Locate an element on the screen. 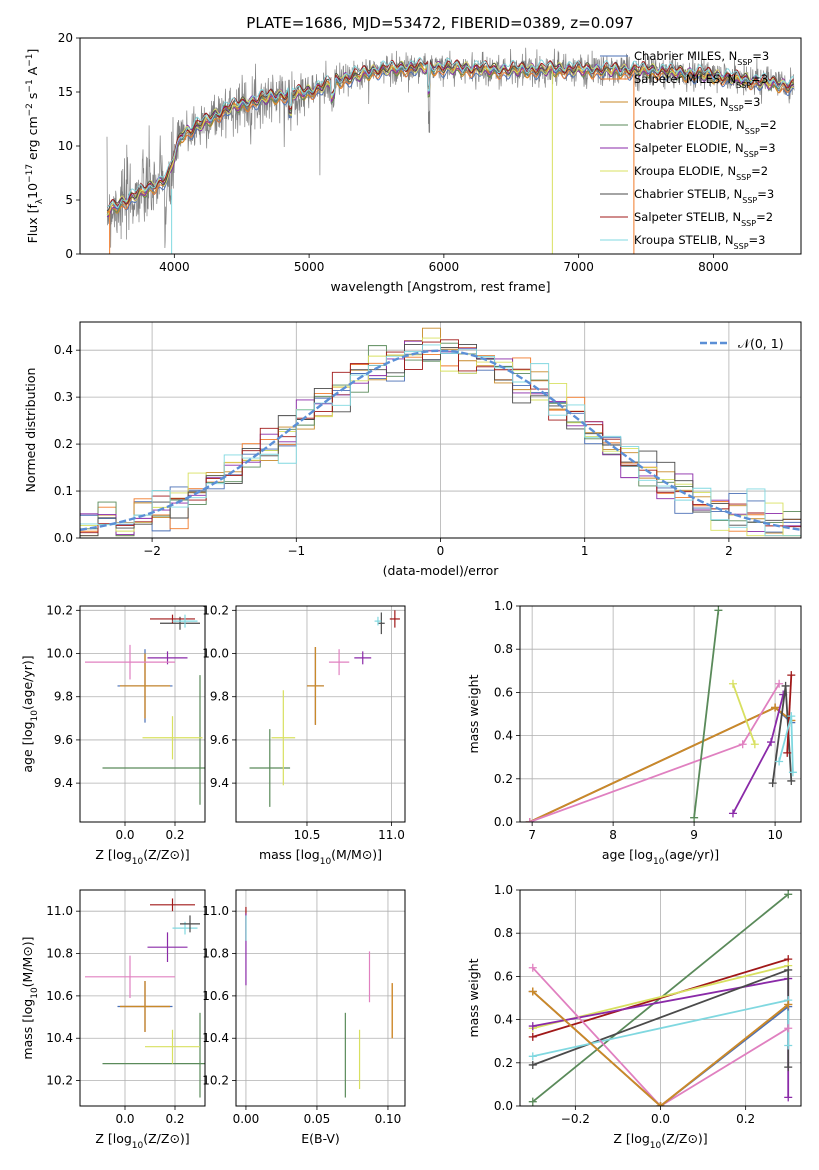 The width and height of the screenshot is (819, 1170). x-tick-label: 0.05 is located at coordinates (317, 1119).